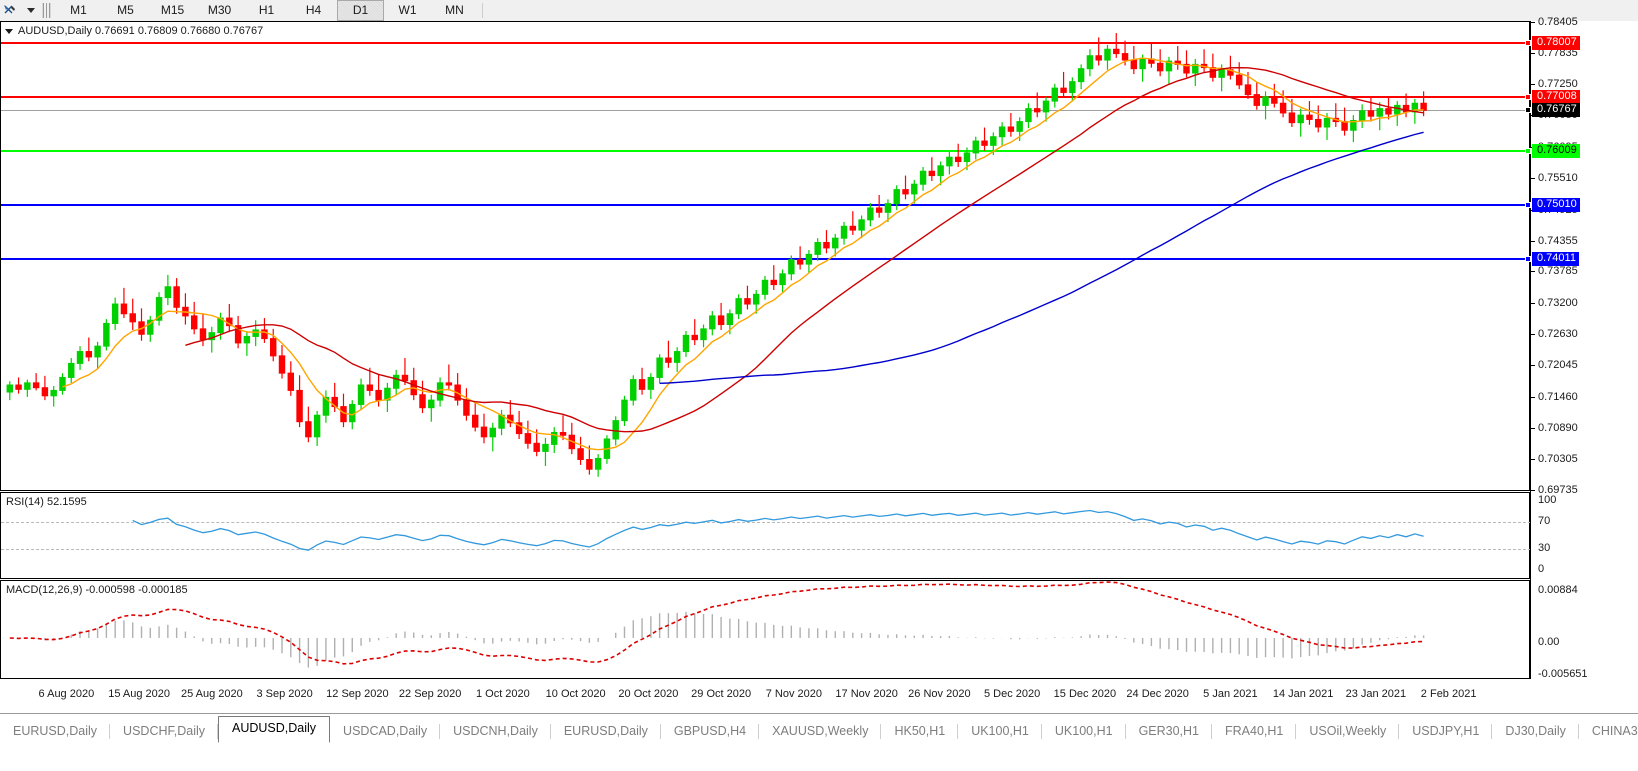  I want to click on price-tick-label: 0.78405, so click(1558, 22).